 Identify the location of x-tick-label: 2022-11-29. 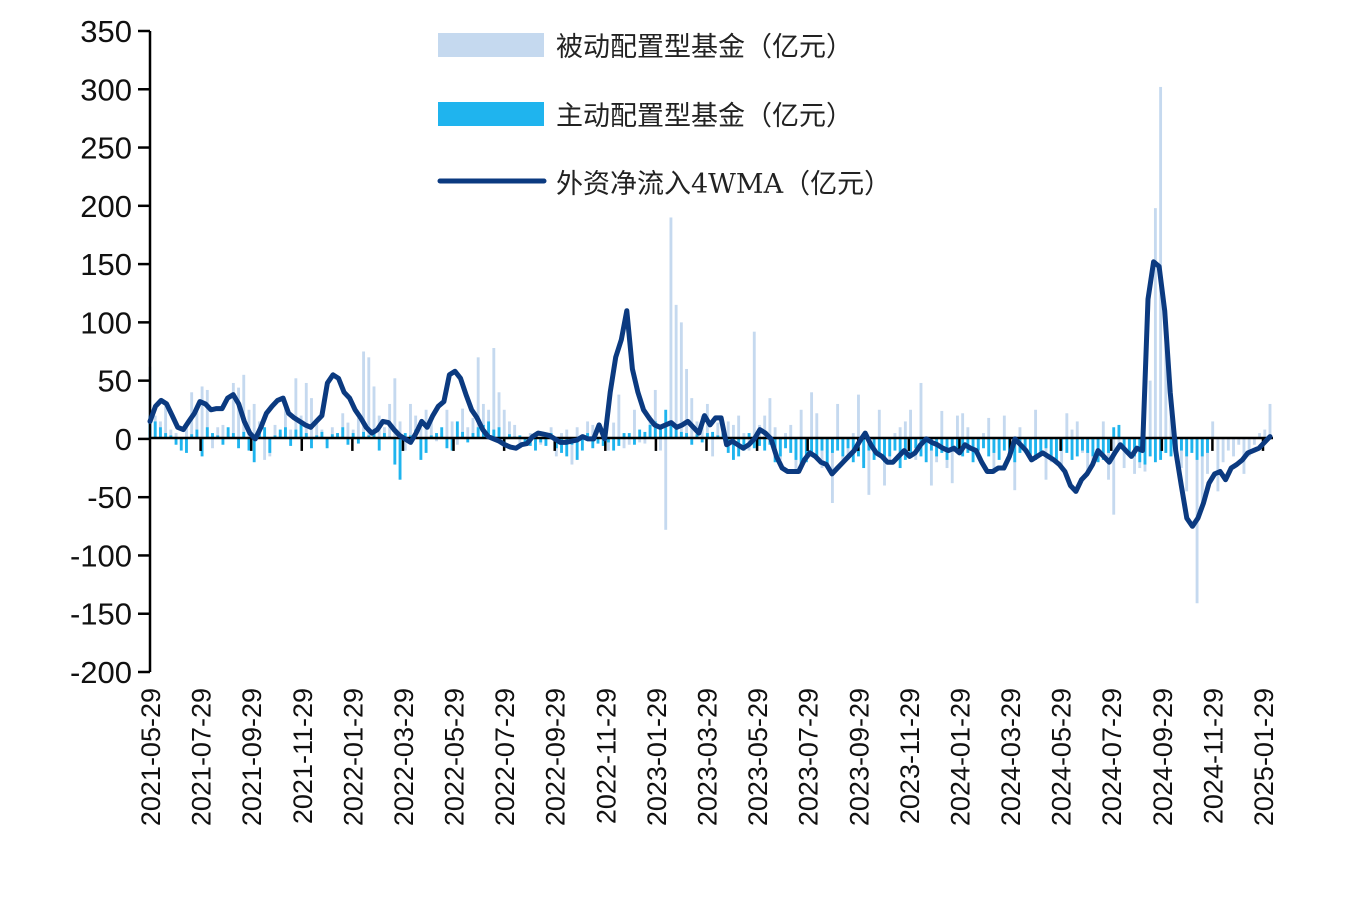
(606, 756).